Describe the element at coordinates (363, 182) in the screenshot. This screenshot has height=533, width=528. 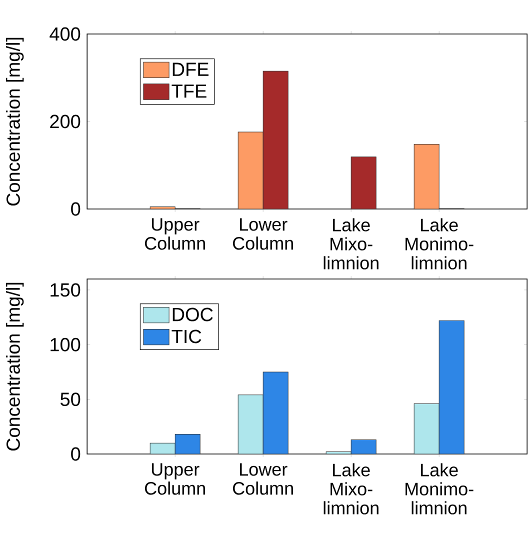
I see `bar` at that location.